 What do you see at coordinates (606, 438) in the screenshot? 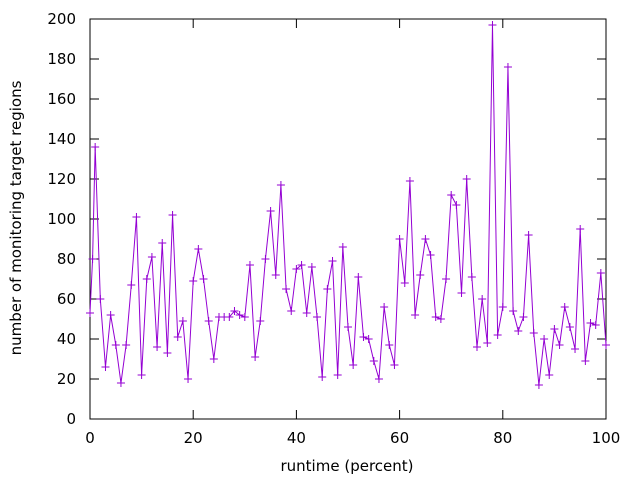
I see `x-tick-label: 100` at bounding box center [606, 438].